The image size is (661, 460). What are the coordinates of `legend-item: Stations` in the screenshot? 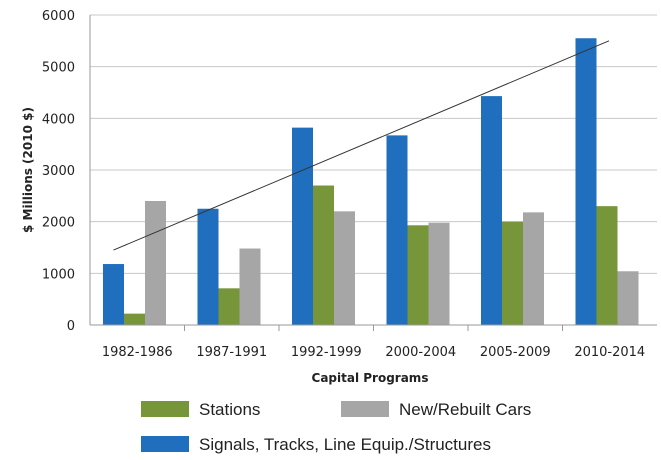 It's located at (200, 409).